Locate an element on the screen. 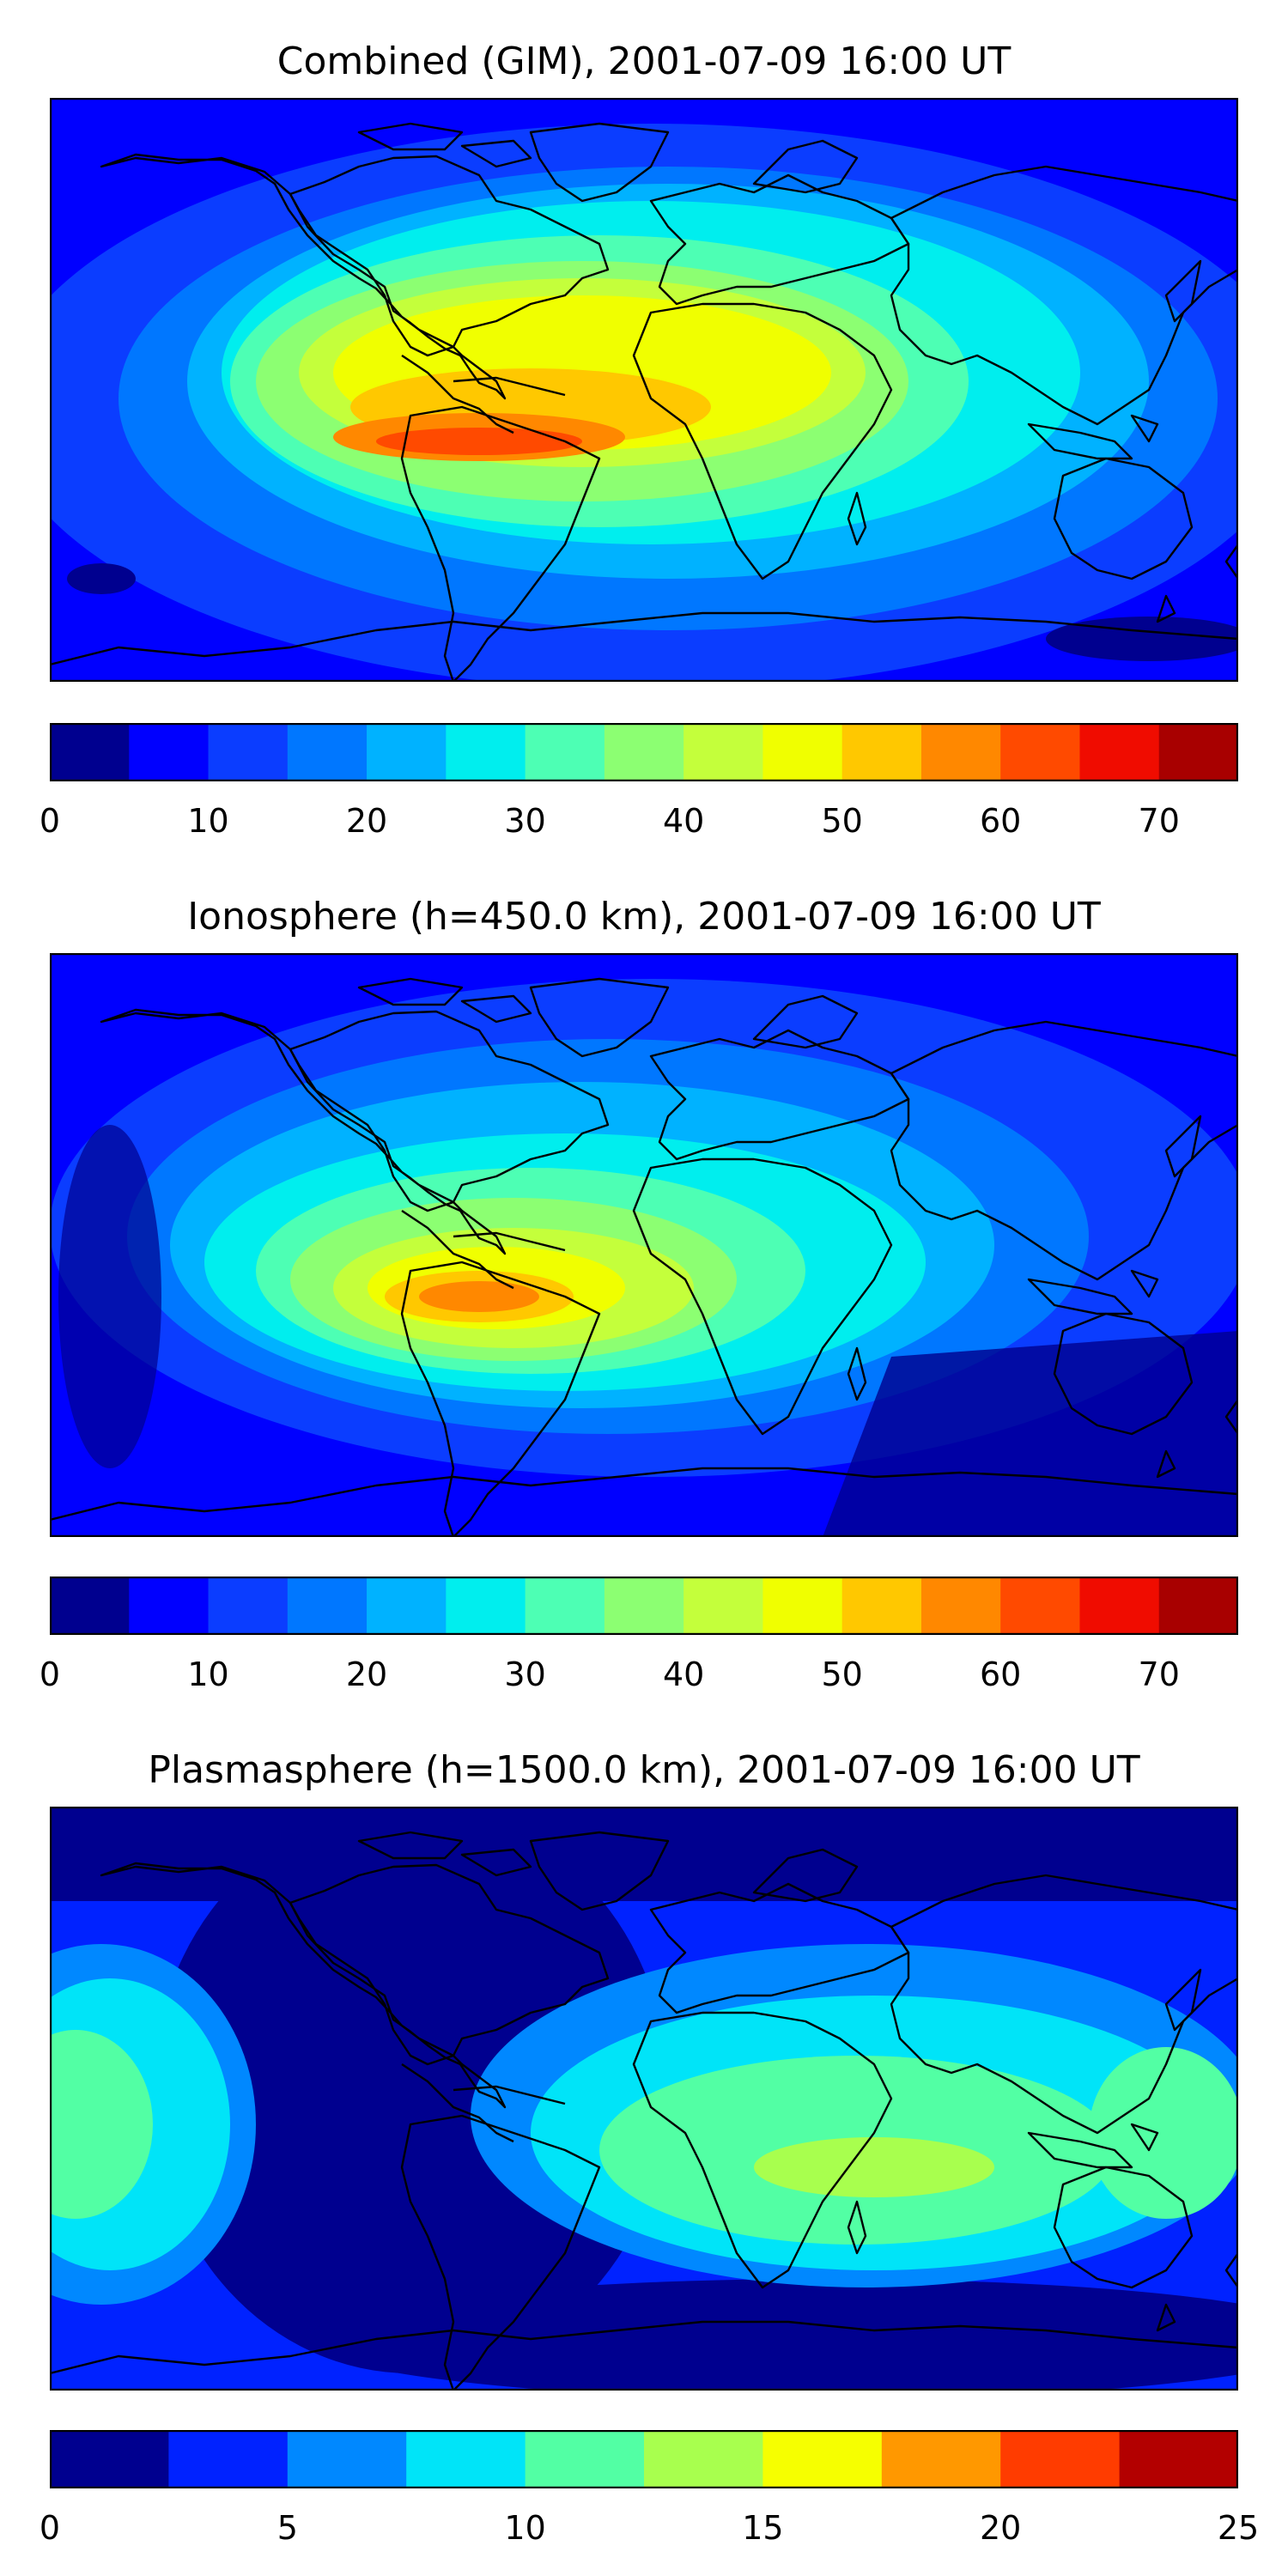  colorbar-tick-label: 25 is located at coordinates (1239, 2528).